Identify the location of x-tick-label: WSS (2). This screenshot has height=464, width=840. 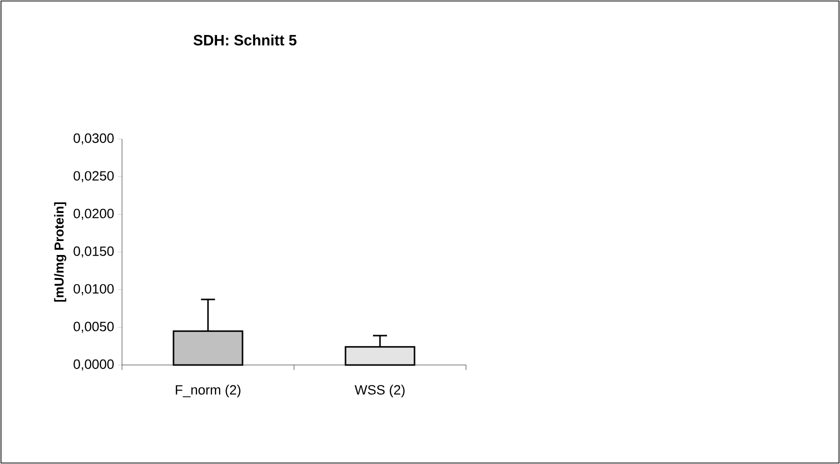
(379, 391).